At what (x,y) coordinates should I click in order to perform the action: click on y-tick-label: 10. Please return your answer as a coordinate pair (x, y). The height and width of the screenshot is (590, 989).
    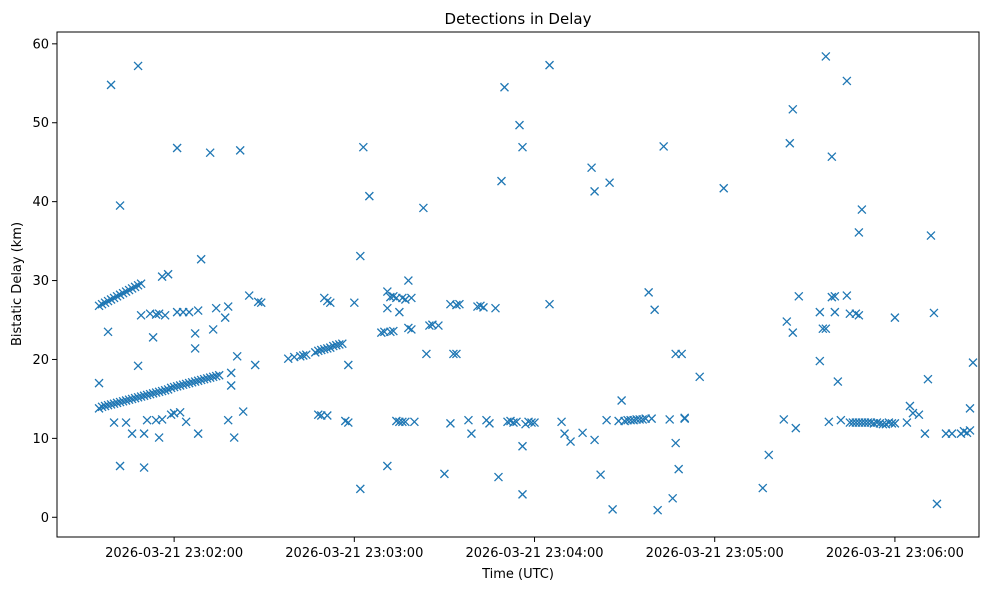
    Looking at the image, I should click on (40, 439).